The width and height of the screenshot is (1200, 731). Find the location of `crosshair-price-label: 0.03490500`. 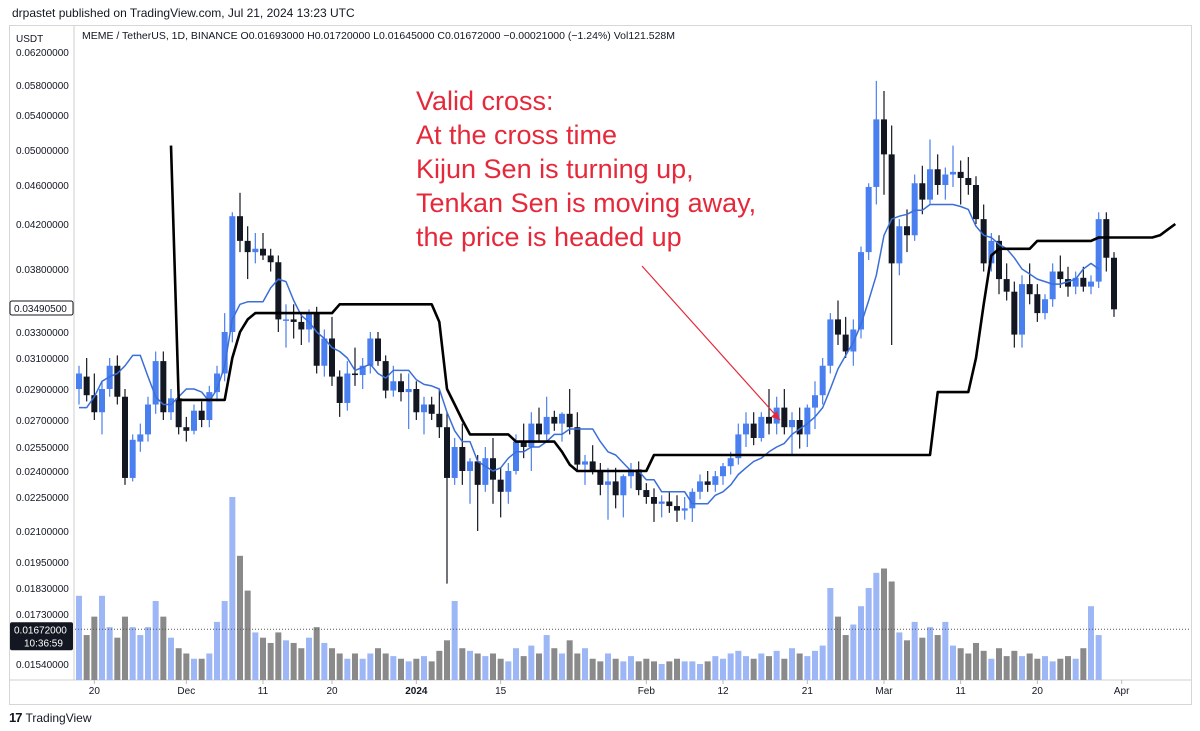

crosshair-price-label: 0.03490500 is located at coordinates (40, 309).